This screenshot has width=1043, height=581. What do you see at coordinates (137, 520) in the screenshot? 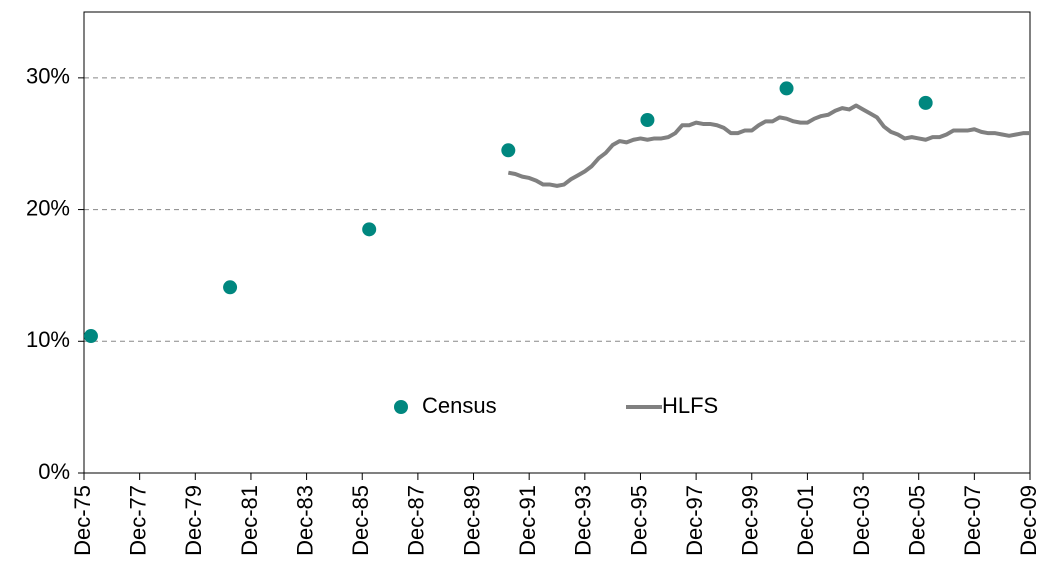
I see `x-tick-label: Dec-77` at bounding box center [137, 520].